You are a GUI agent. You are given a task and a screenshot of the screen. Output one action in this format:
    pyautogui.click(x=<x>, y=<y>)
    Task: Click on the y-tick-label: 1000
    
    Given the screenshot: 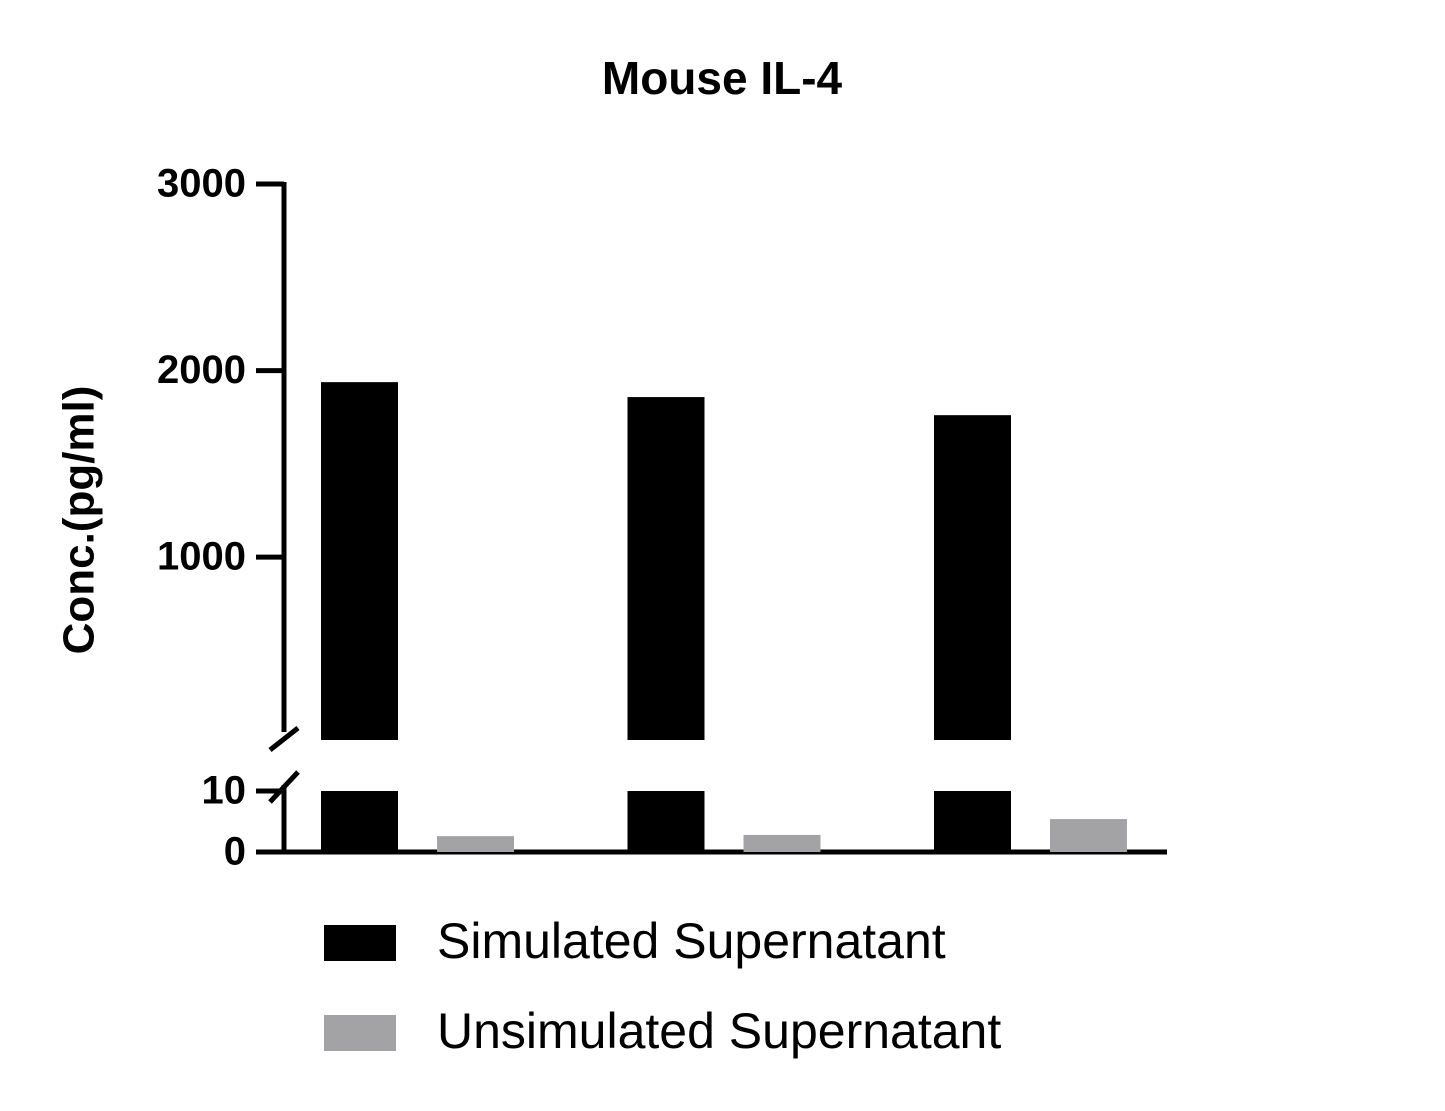 What is the action you would take?
    pyautogui.click(x=201, y=557)
    